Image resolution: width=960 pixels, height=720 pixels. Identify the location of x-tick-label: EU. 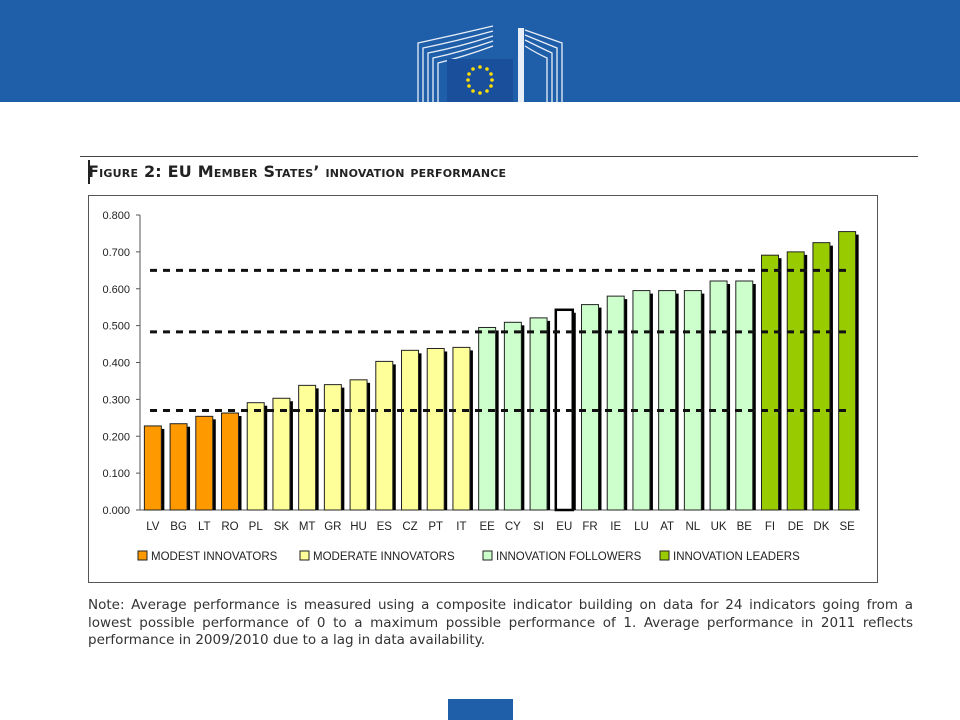
(564, 527).